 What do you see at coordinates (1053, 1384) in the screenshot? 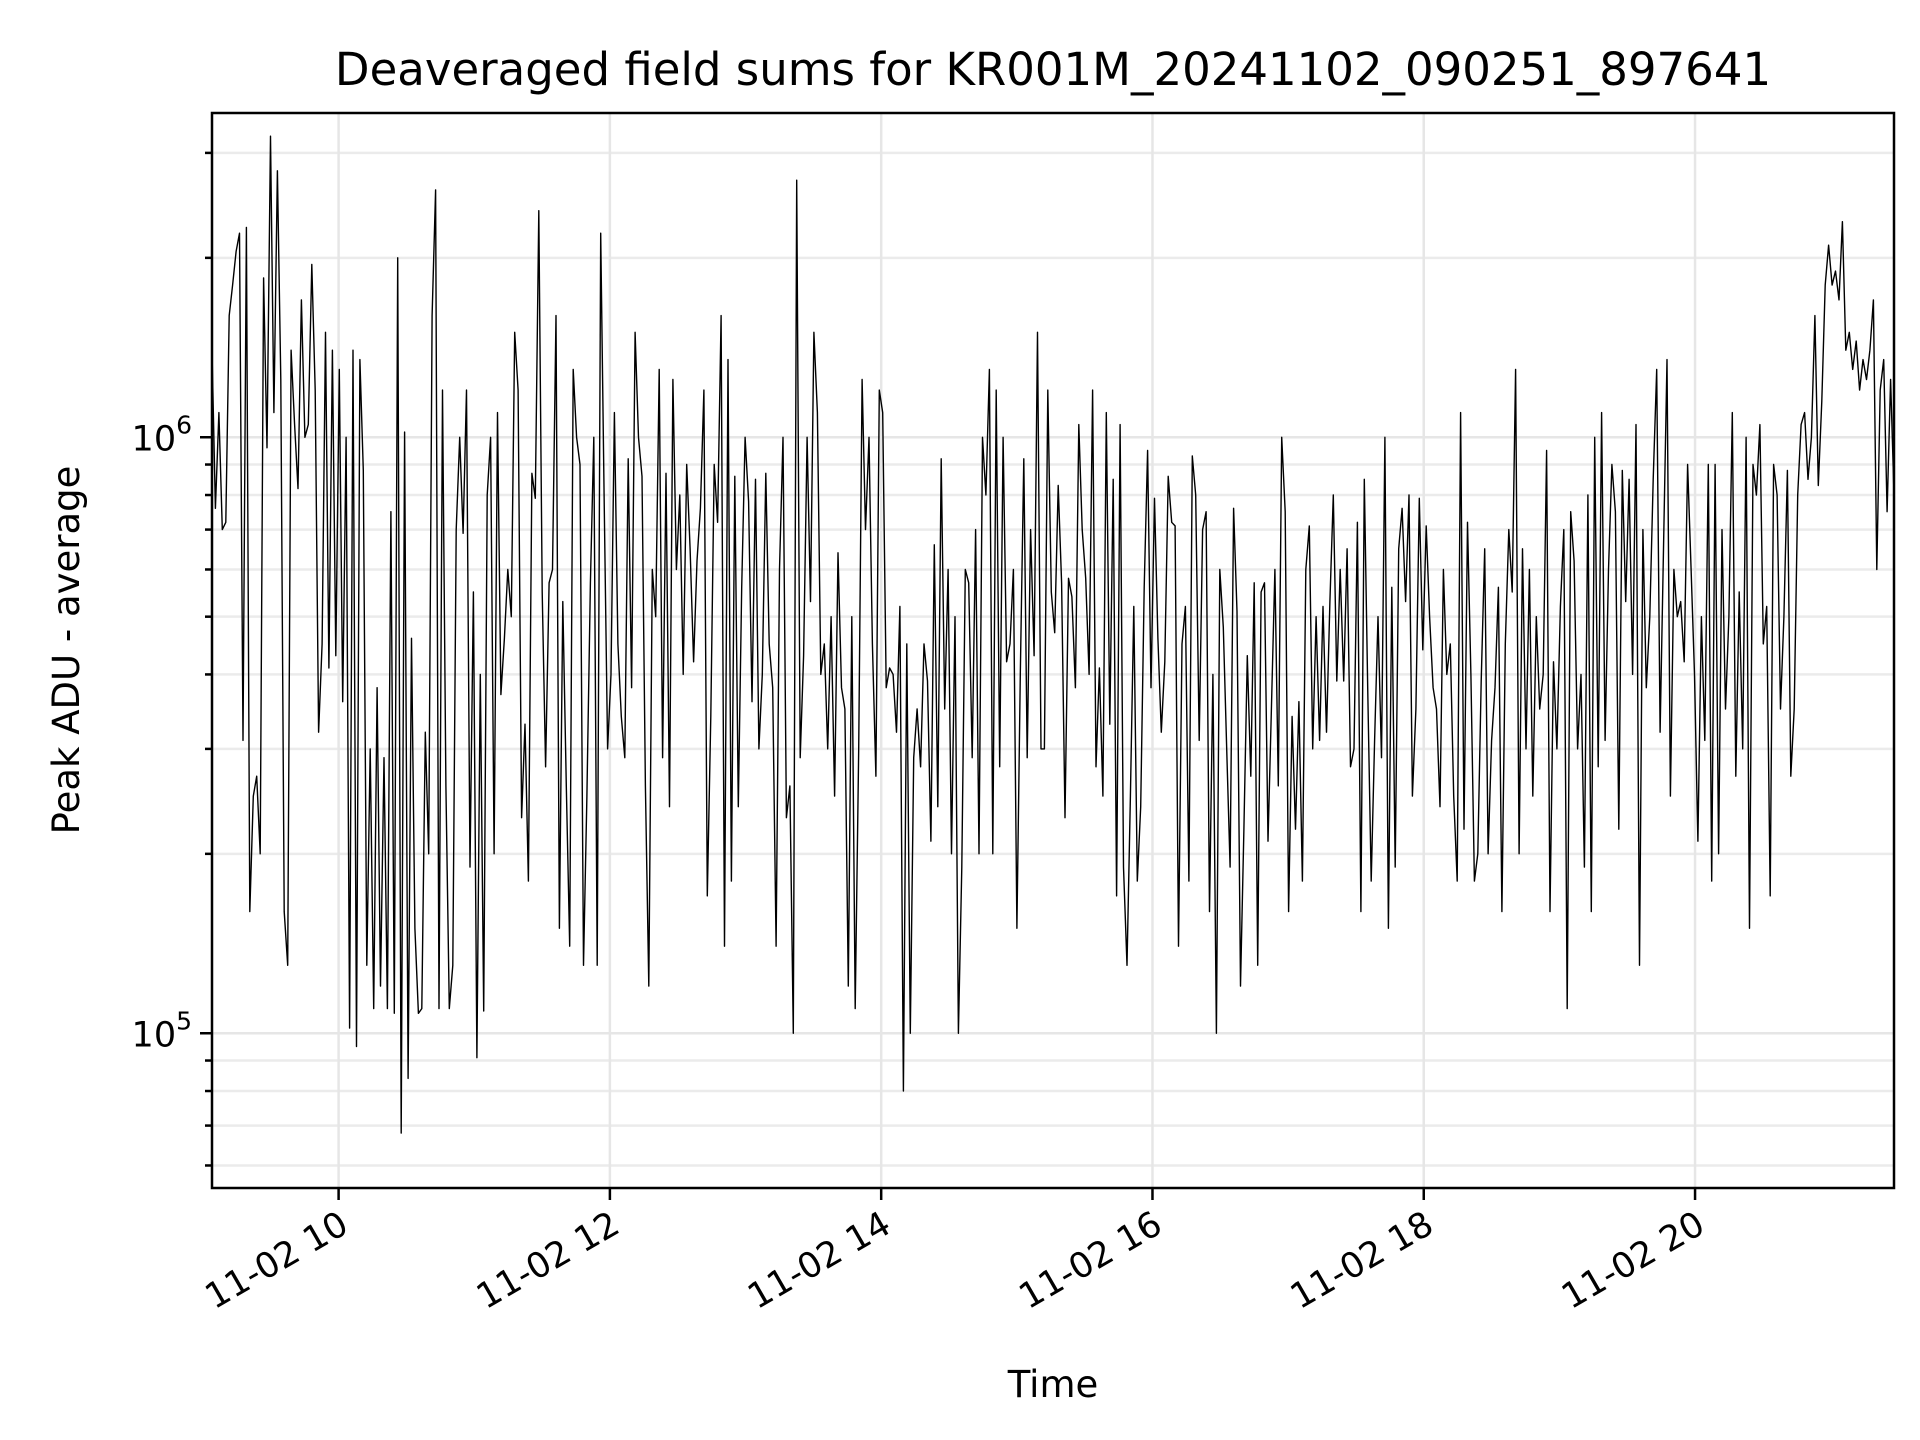
I see `x-axis-label: Time` at bounding box center [1053, 1384].